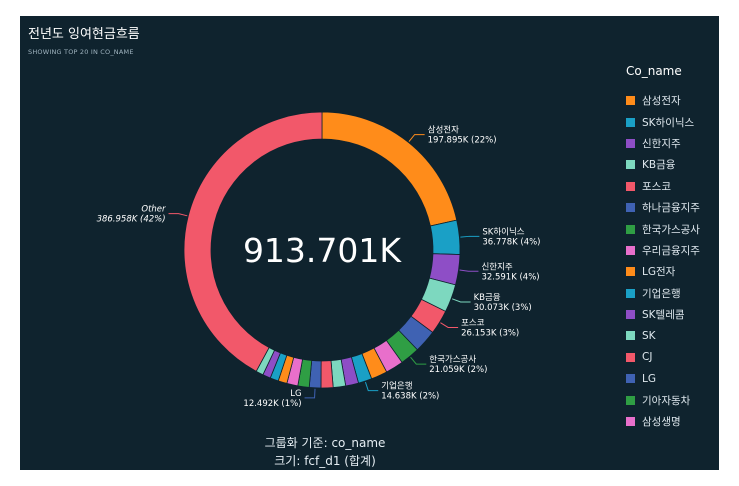 This screenshot has height=486, width=739. I want to click on legend-item-lg전자: LG전자, so click(672, 271).